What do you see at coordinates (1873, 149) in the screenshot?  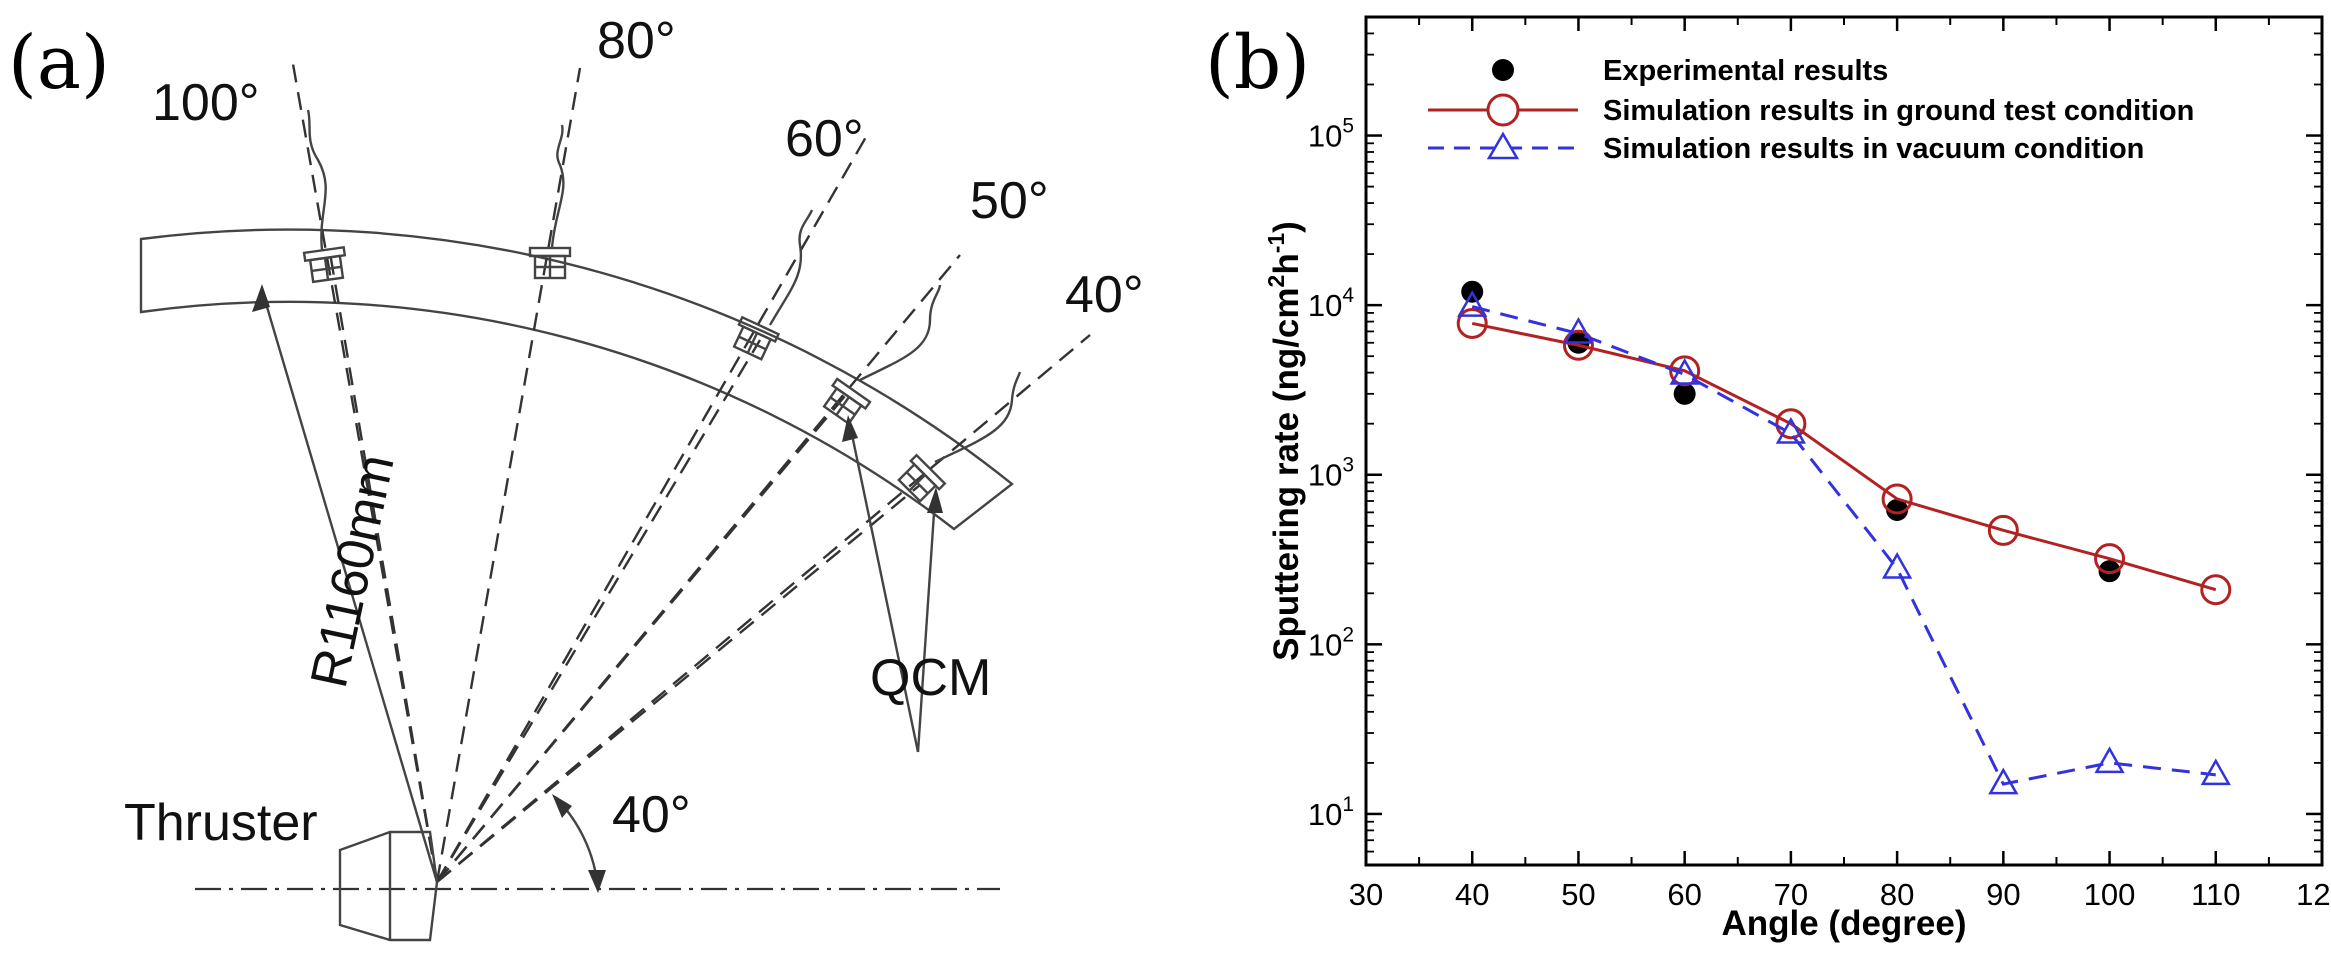 I see `legend-label-vacuum: Simulation results in vacuum condition` at bounding box center [1873, 149].